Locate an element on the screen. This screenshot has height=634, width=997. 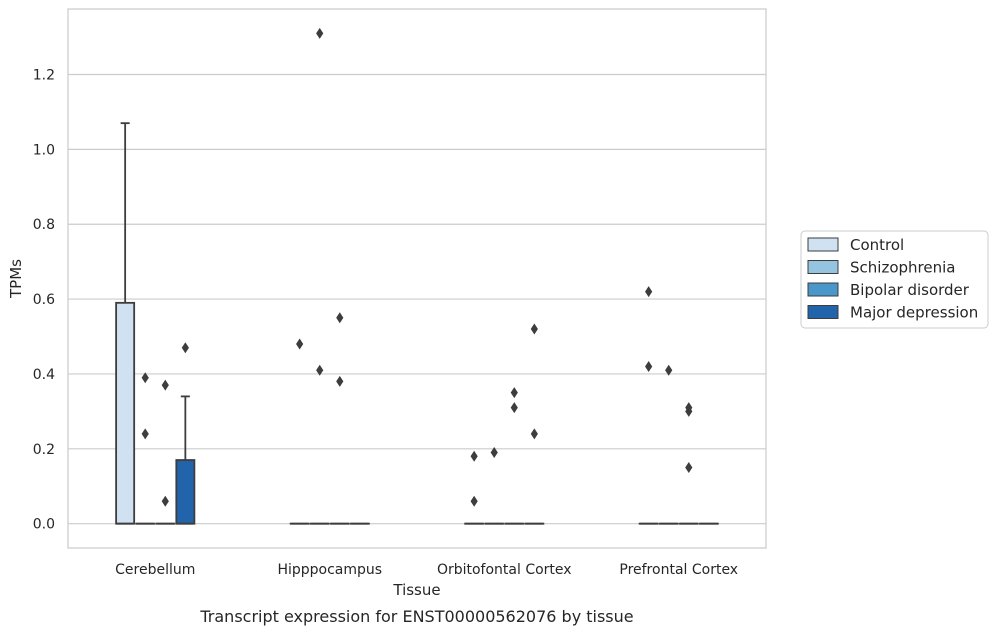
x-tick-label: Orbitofontal Cortex is located at coordinates (504, 570).